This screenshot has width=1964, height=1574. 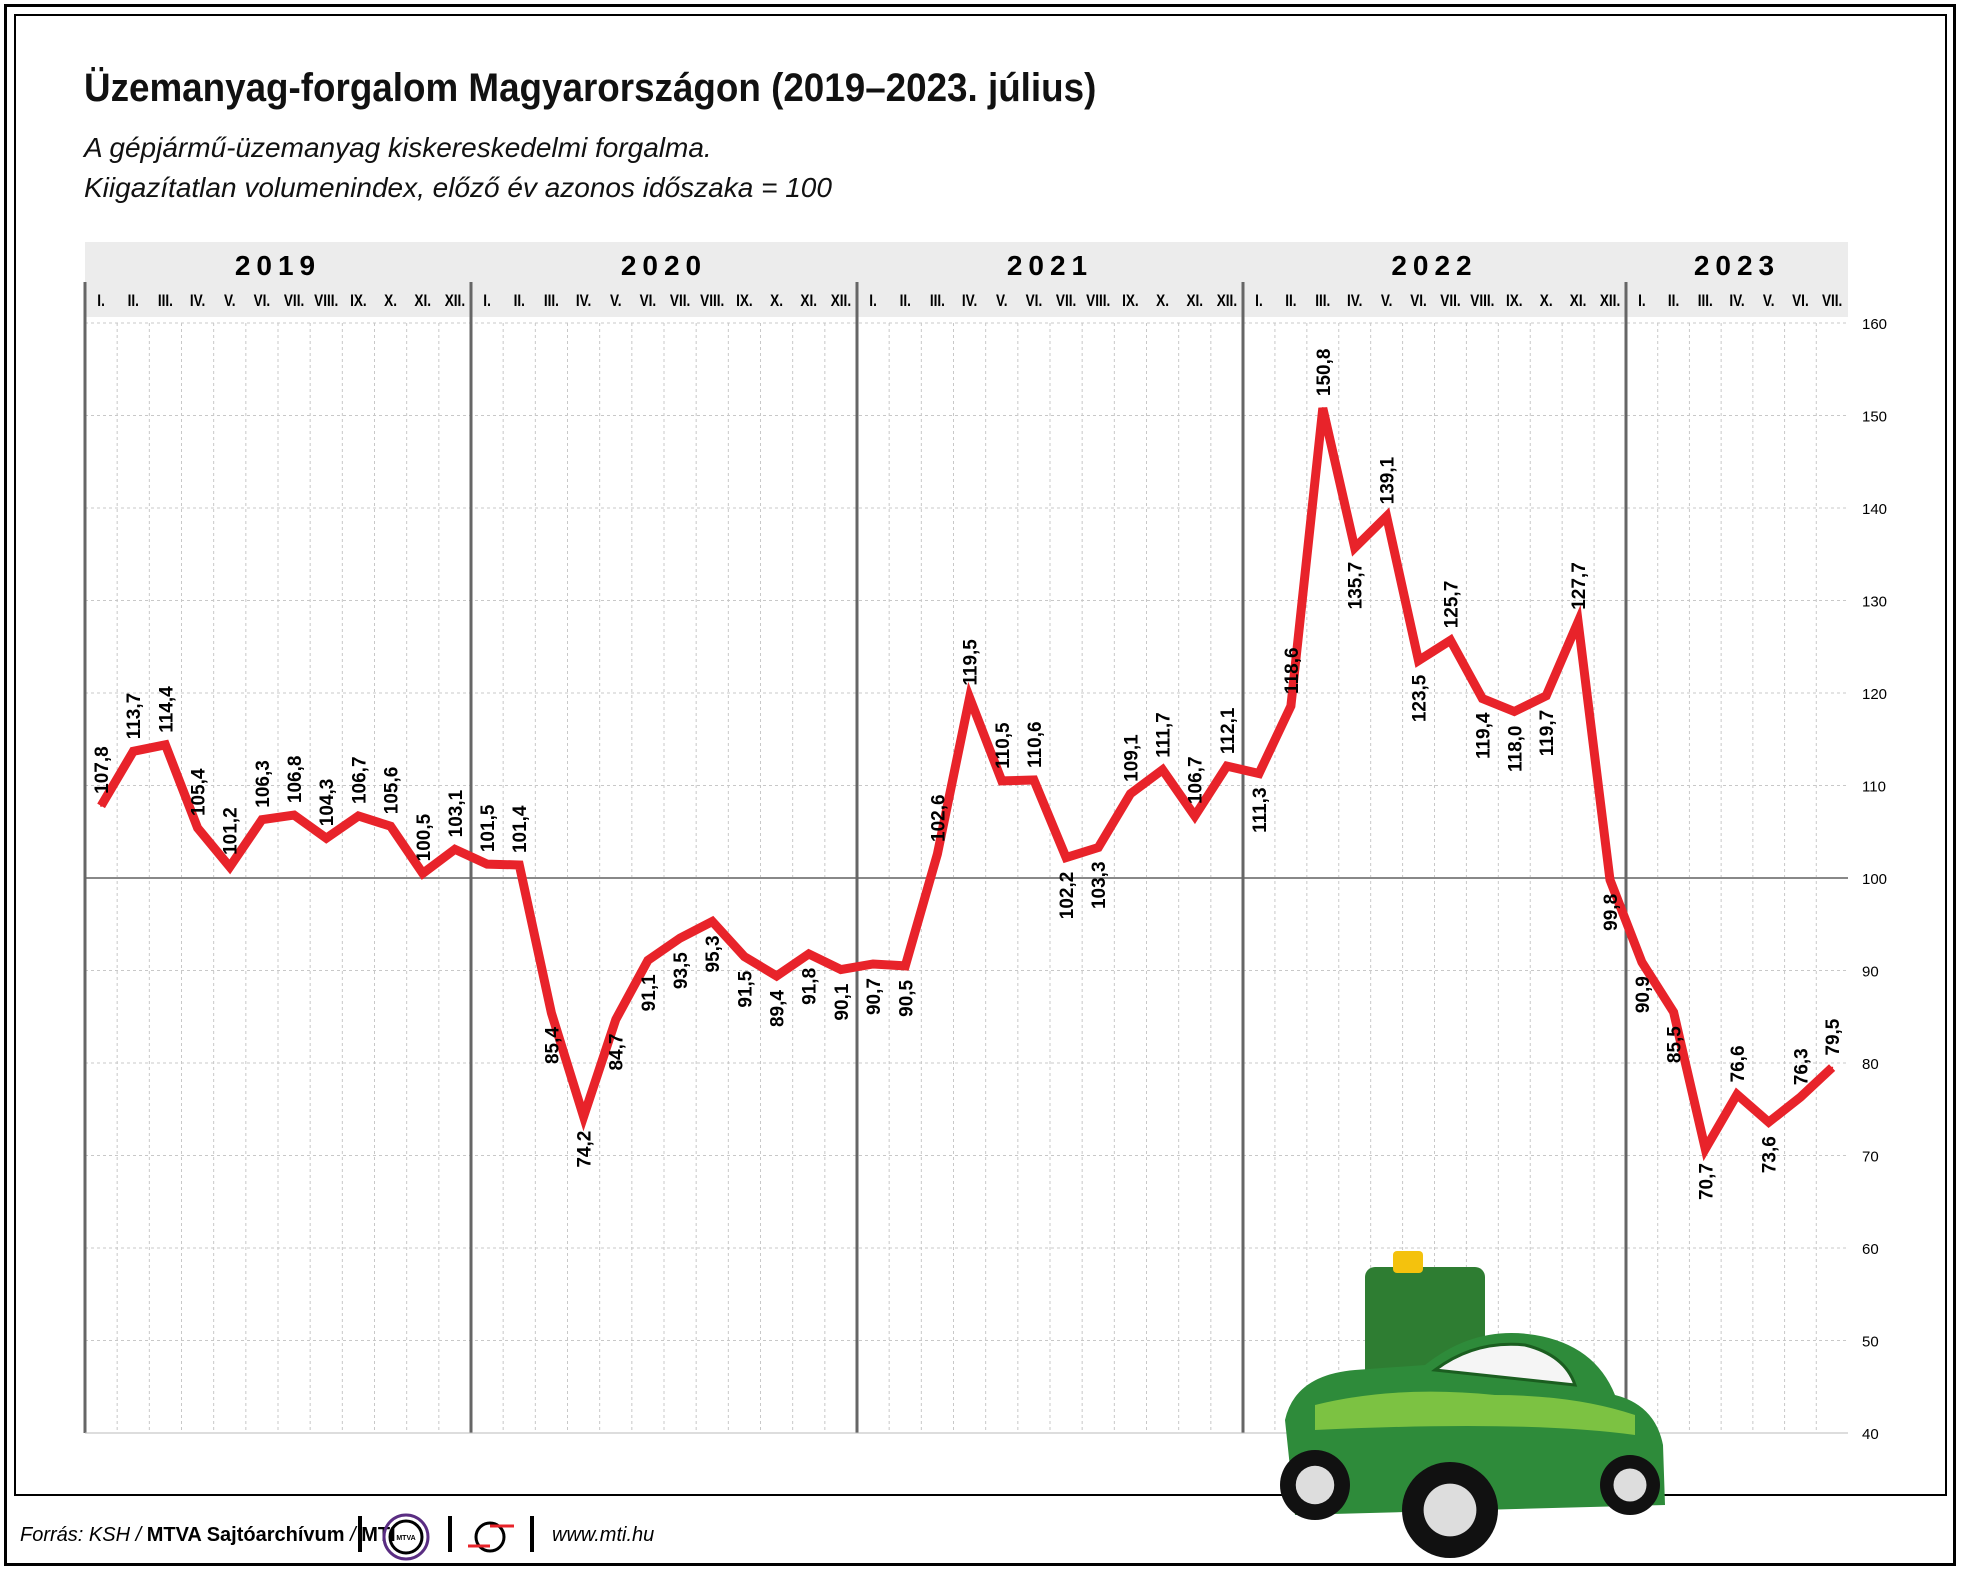 I want to click on data-label: 73,6, so click(x=1770, y=1154).